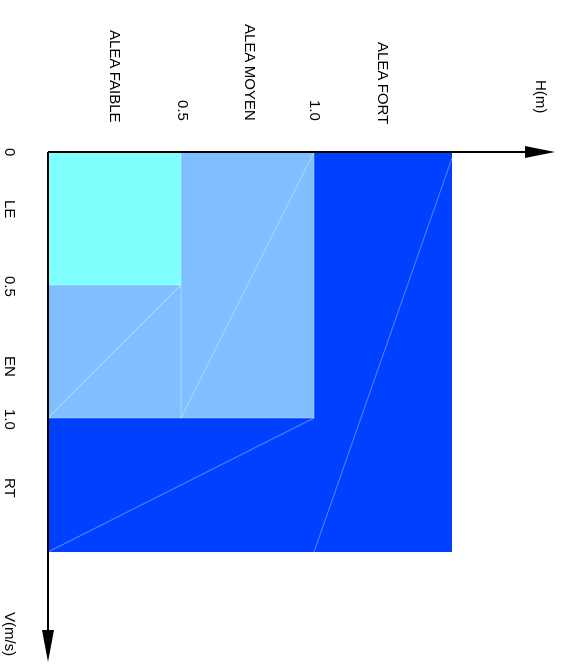 This screenshot has width=570, height=666. What do you see at coordinates (9, 488) in the screenshot?
I see `left-cut-label-3: RT` at bounding box center [9, 488].